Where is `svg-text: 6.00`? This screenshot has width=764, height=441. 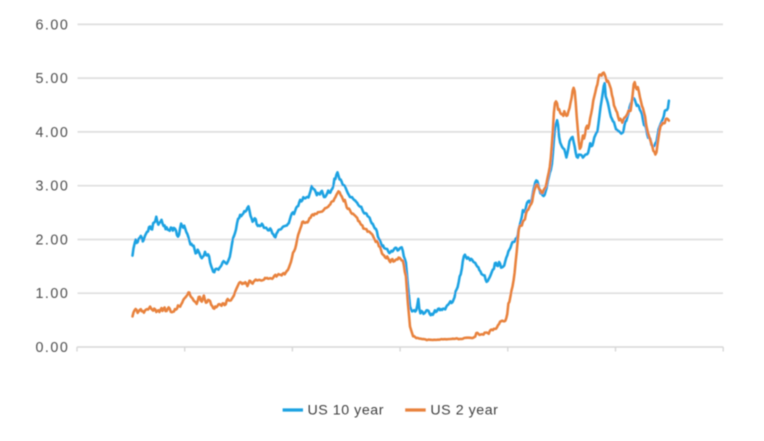 svg-text: 6.00 is located at coordinates (52, 25).